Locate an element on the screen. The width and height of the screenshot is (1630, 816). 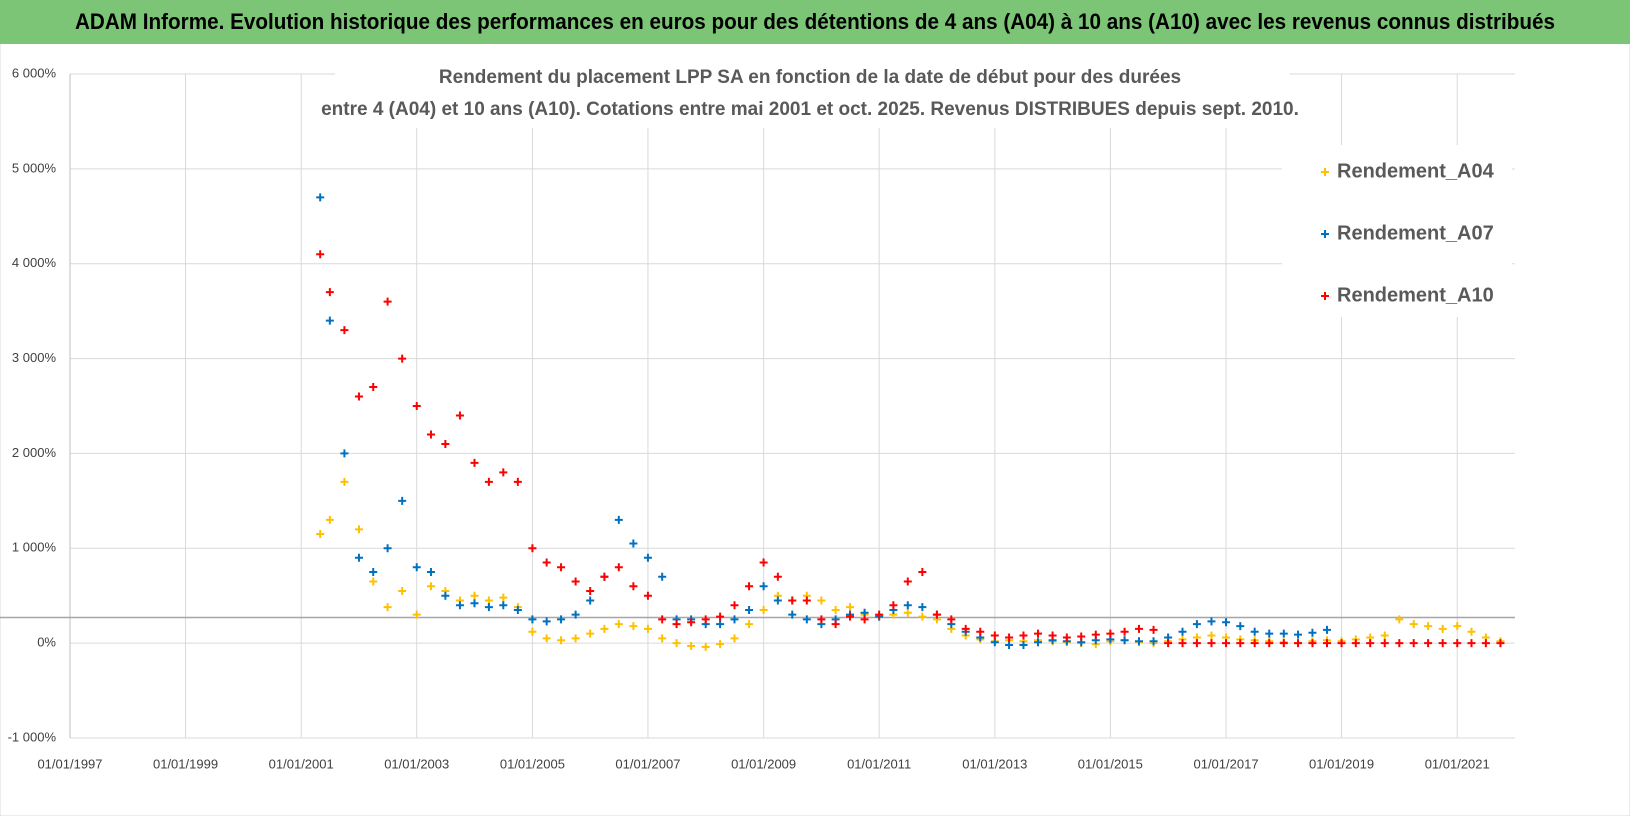
x-tick-label: 01/01/2005 is located at coordinates (532, 763).